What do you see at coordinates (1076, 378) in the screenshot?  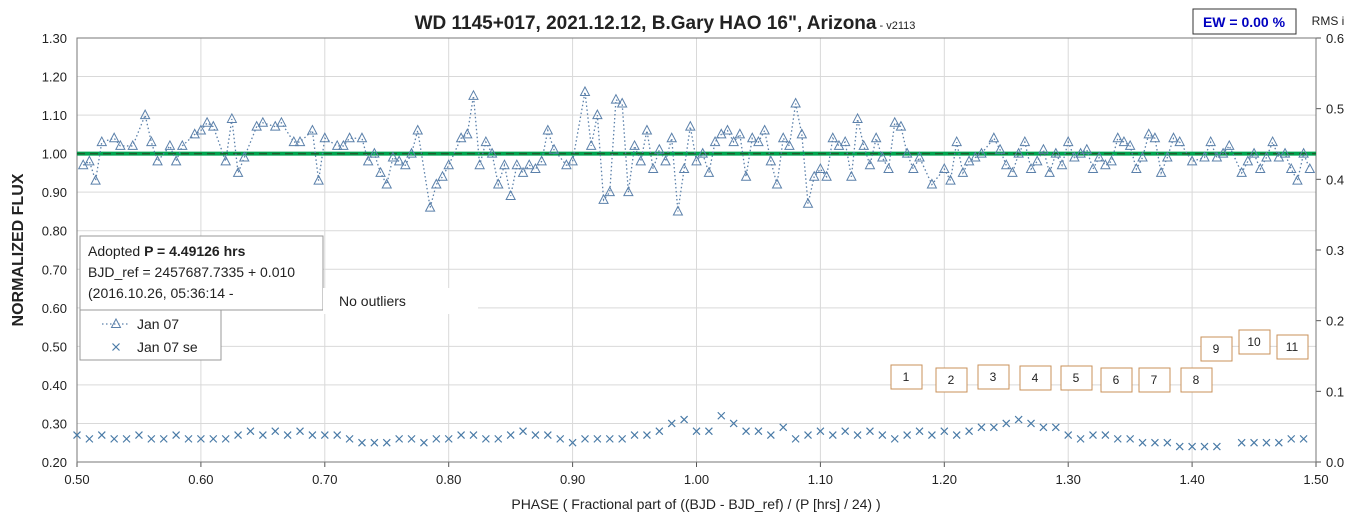 I see `marker-label: 5` at bounding box center [1076, 378].